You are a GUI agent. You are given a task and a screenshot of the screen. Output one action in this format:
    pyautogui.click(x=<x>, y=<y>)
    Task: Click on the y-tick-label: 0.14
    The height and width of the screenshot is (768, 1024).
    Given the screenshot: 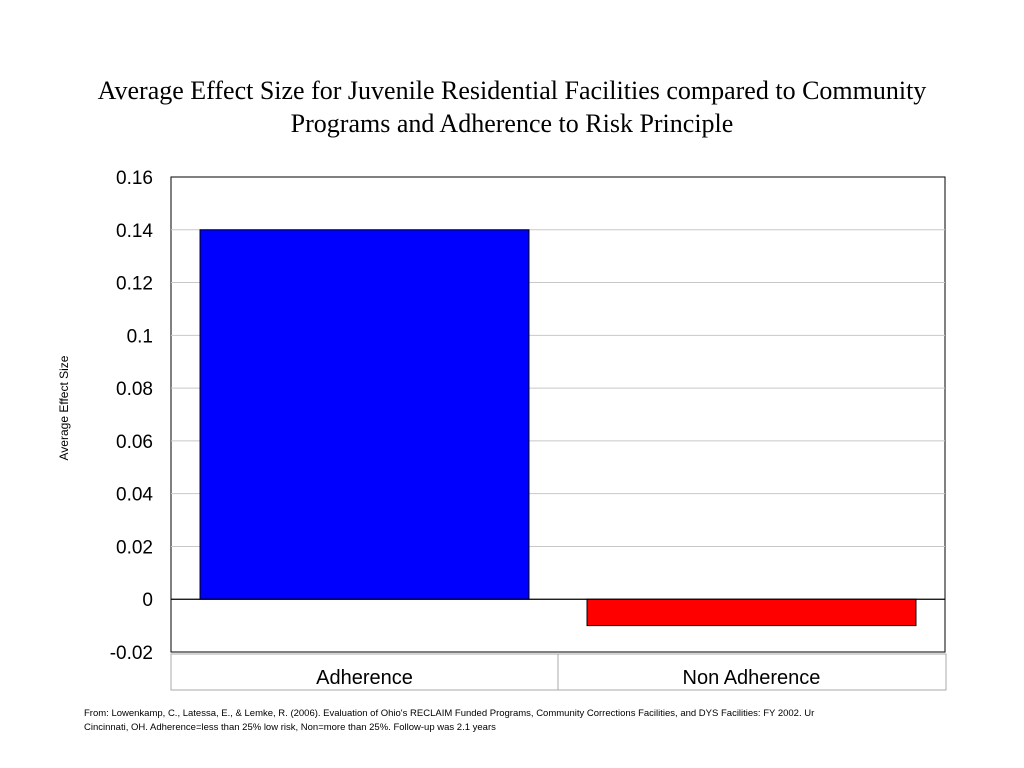 What is the action you would take?
    pyautogui.click(x=134, y=231)
    